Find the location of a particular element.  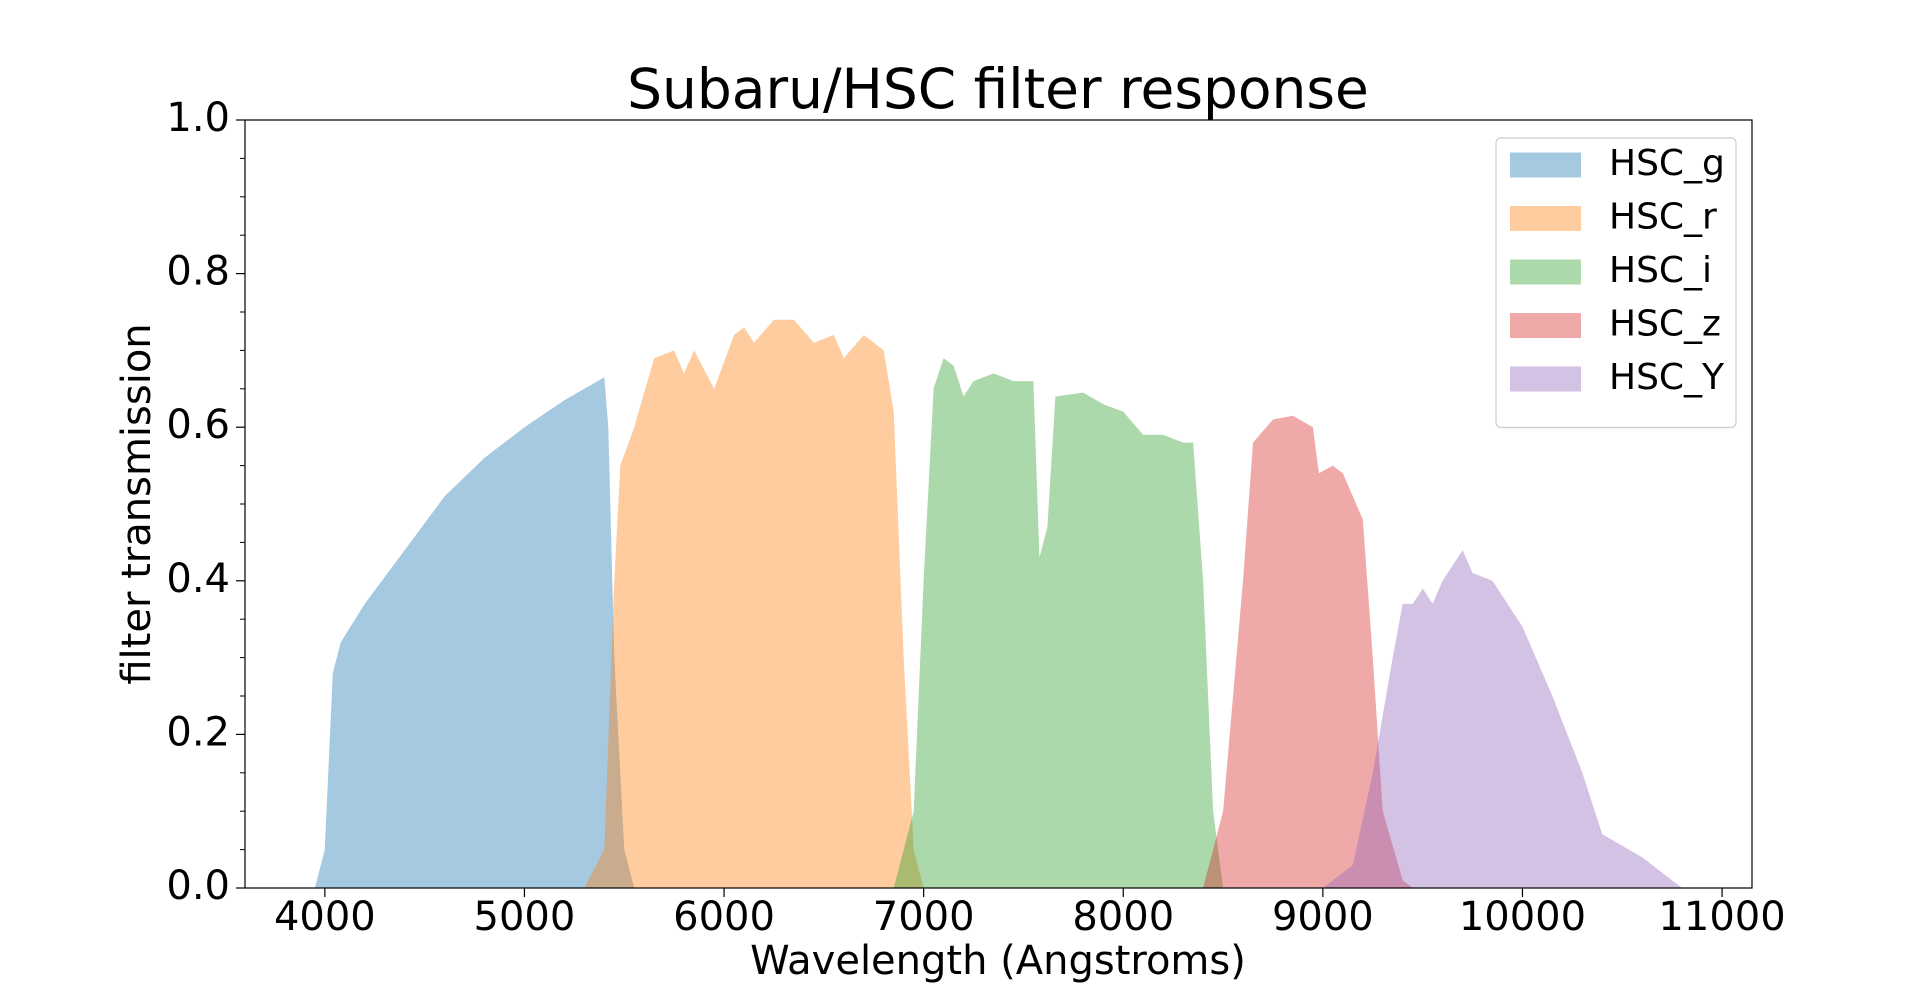

x-axis-label: Wavelength (Angstroms) is located at coordinates (998, 960).